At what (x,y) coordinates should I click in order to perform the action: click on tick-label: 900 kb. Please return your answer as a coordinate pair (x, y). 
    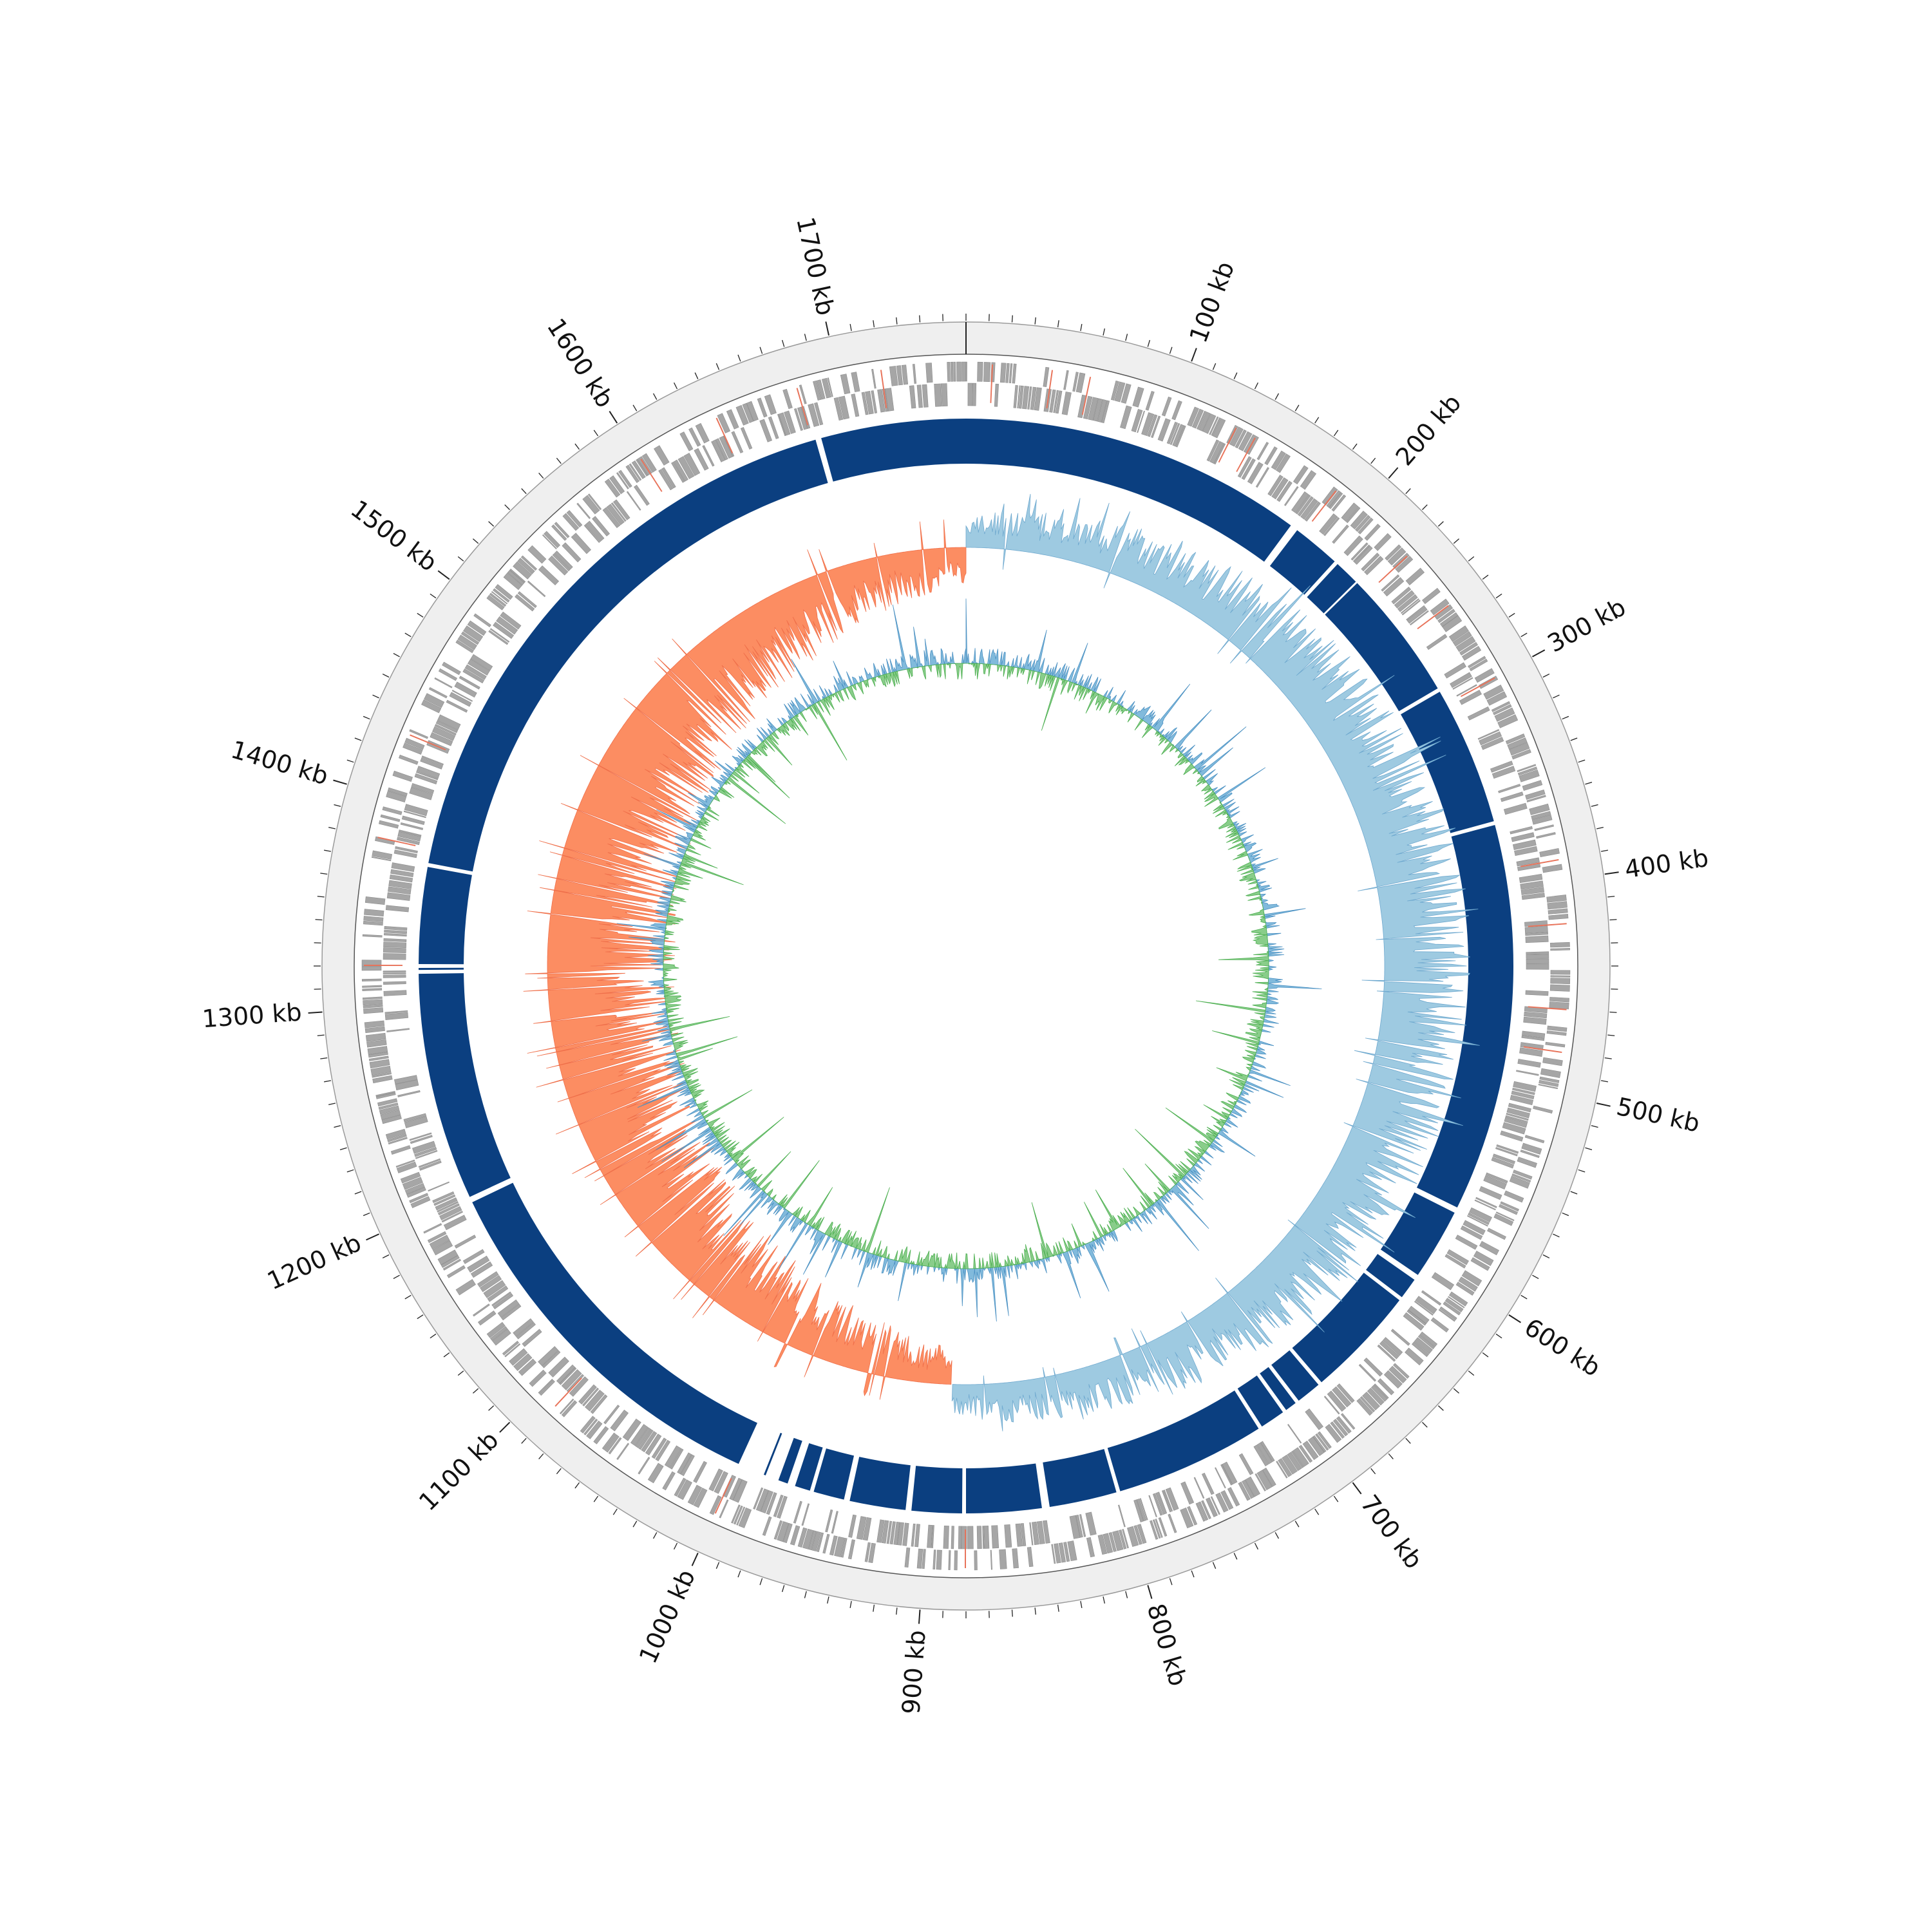
    Looking at the image, I should click on (913, 1673).